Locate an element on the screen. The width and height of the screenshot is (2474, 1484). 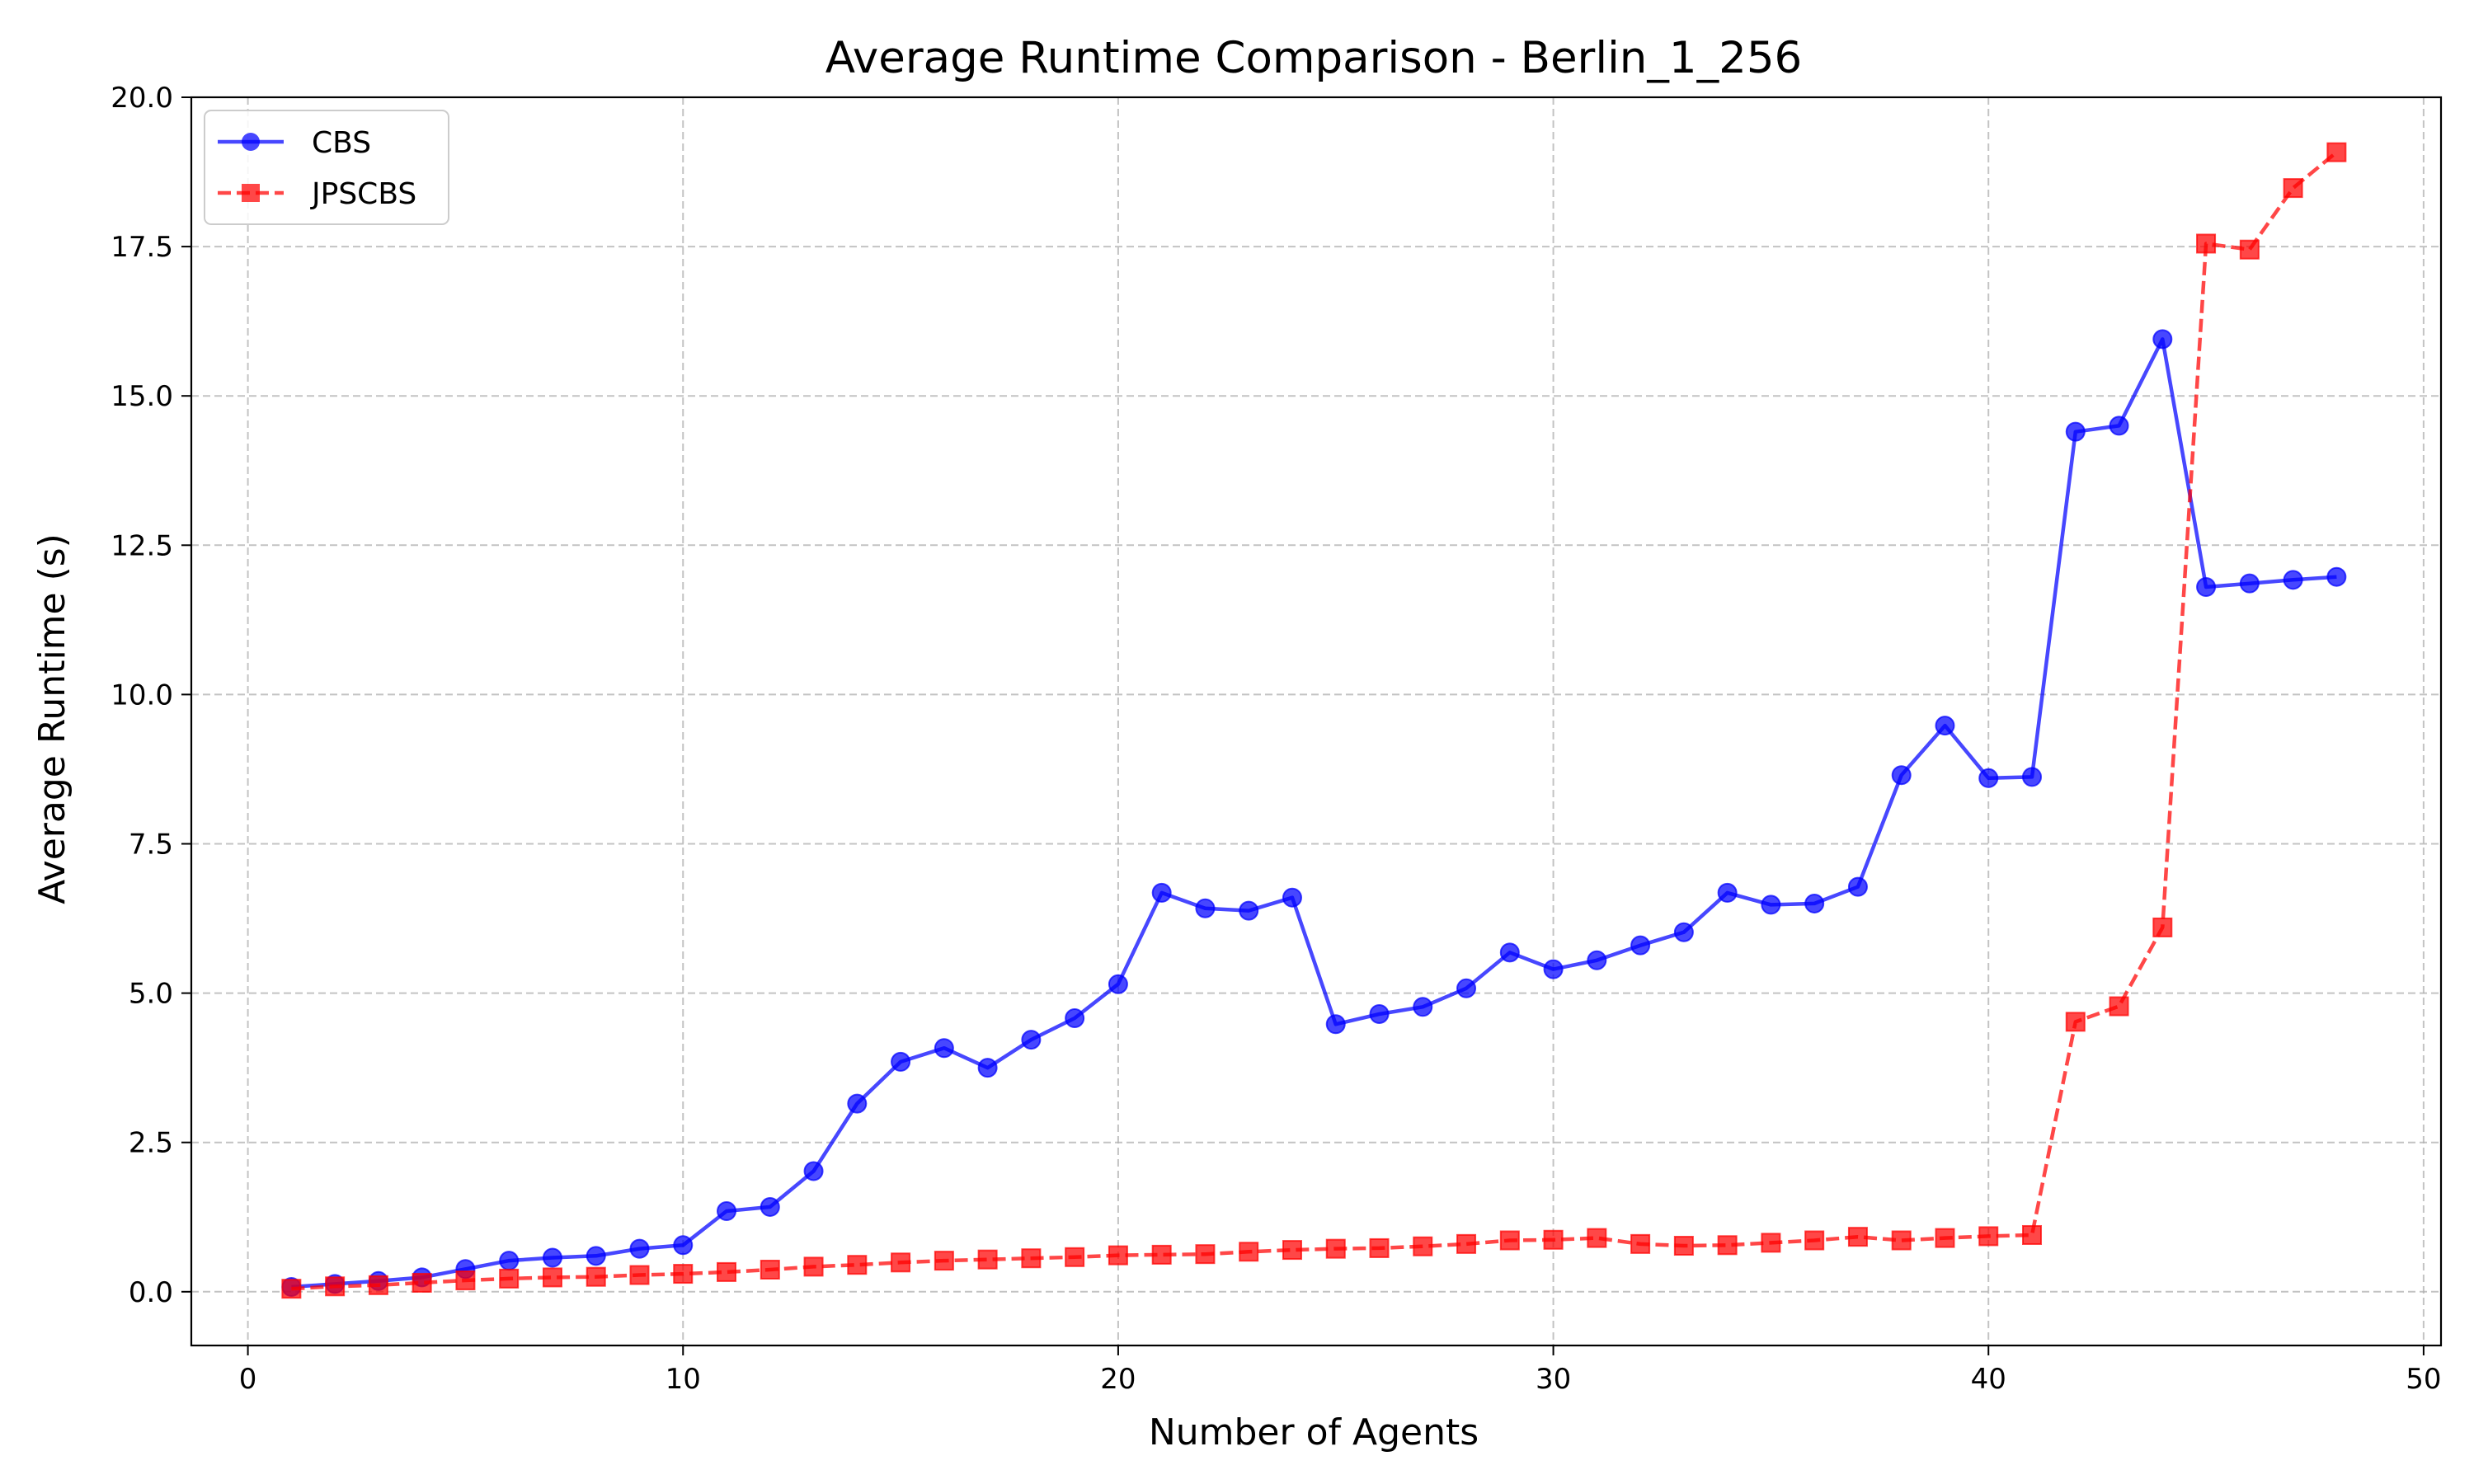
y-tick-label: 10.0 is located at coordinates (142, 695).